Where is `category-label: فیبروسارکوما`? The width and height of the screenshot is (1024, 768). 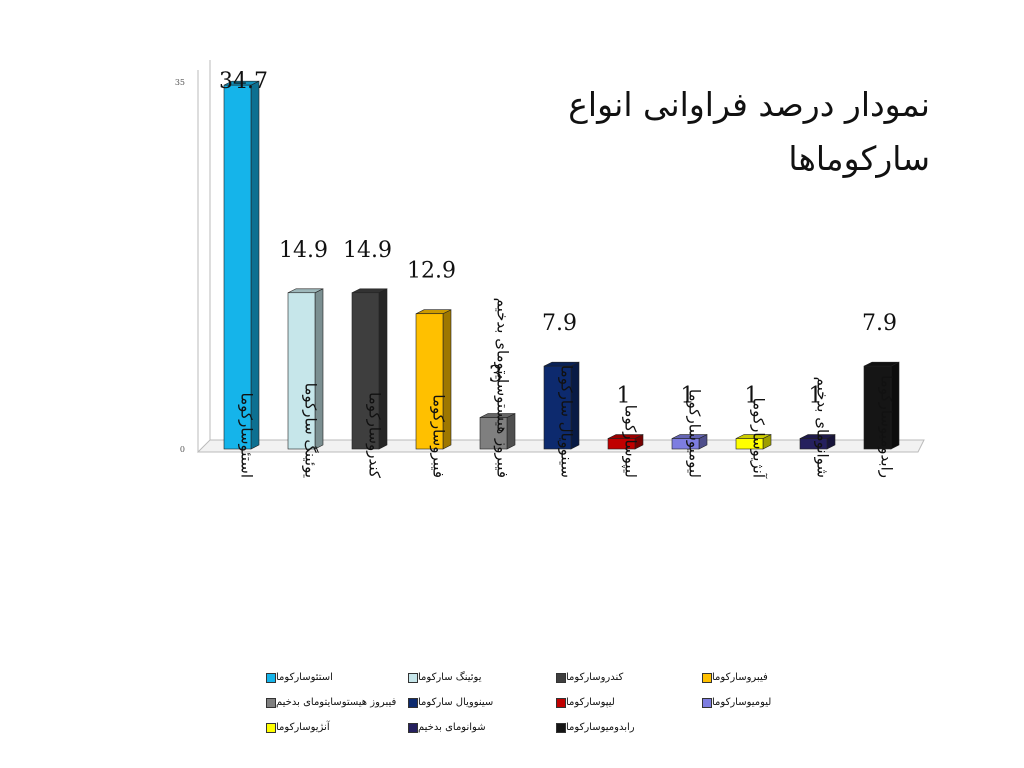 category-label: فیبروسارکوما is located at coordinates (439, 436).